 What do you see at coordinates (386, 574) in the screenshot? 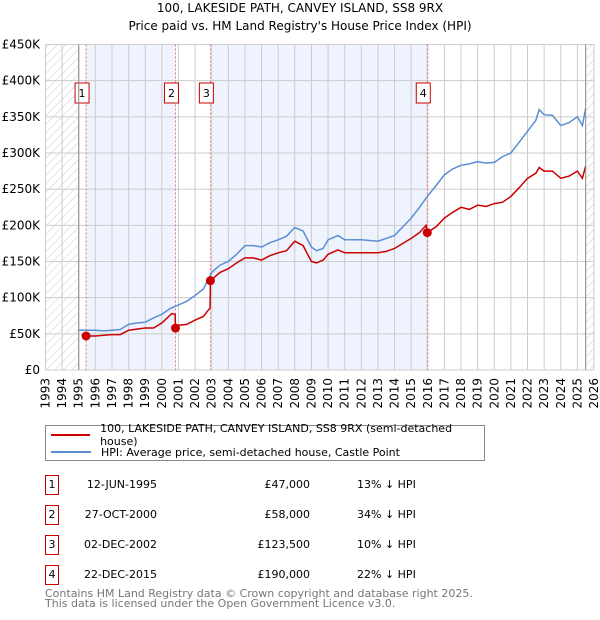
I see `sale-hpi-diff: 22% ↓ HPI` at bounding box center [386, 574].